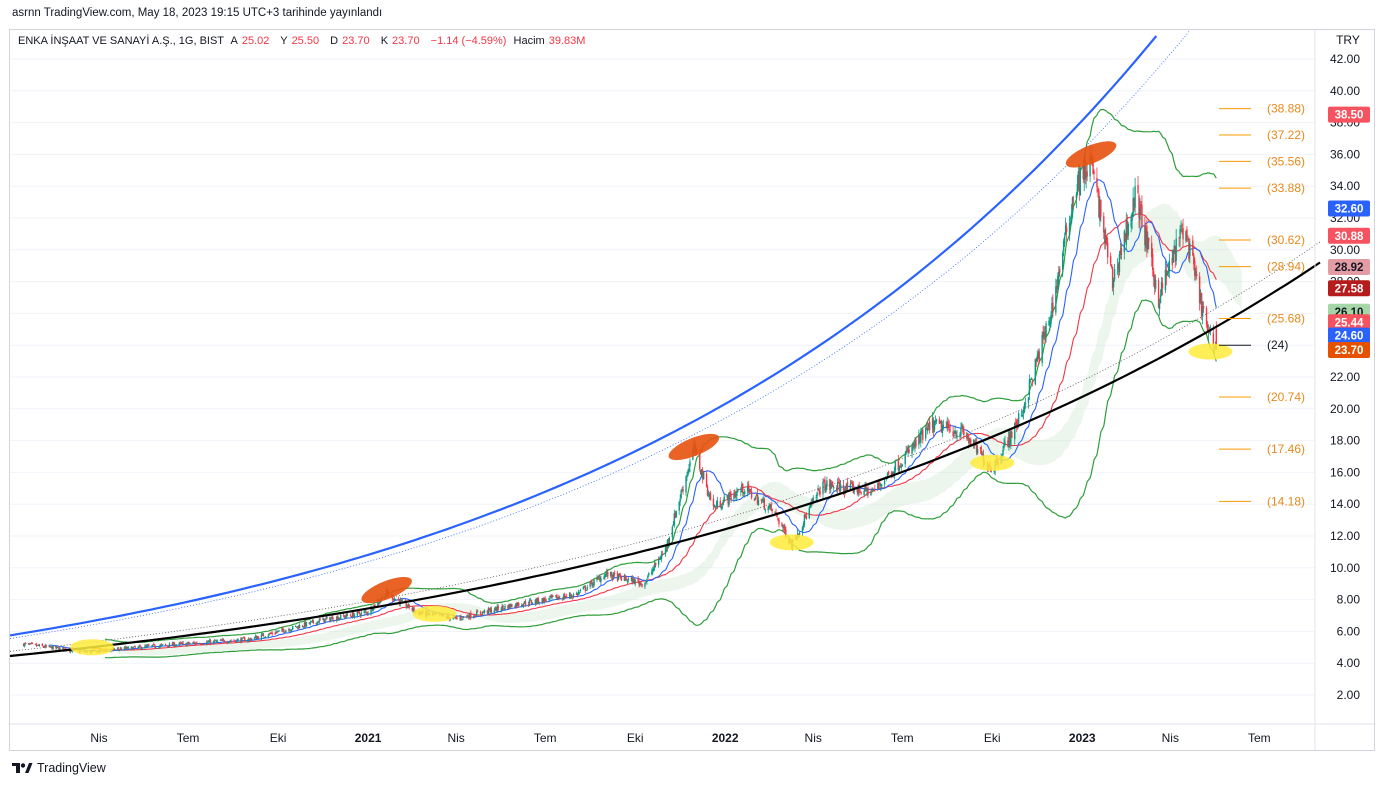 The width and height of the screenshot is (1386, 787). What do you see at coordinates (1349, 322) in the screenshot?
I see `price-badge` at bounding box center [1349, 322].